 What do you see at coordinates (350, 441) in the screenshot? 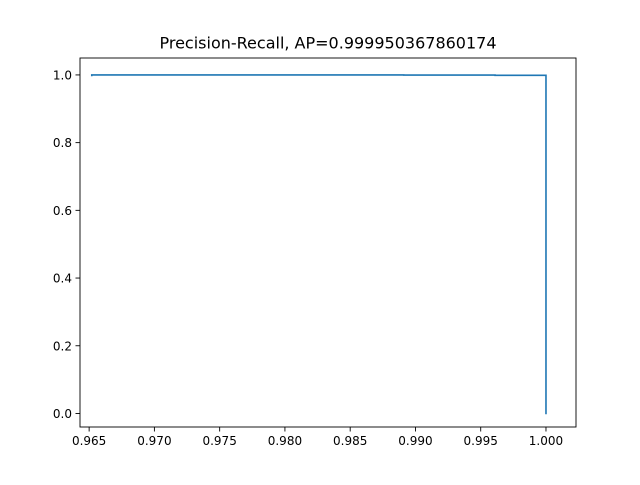
I see `x-tick-label: 0.985` at bounding box center [350, 441].